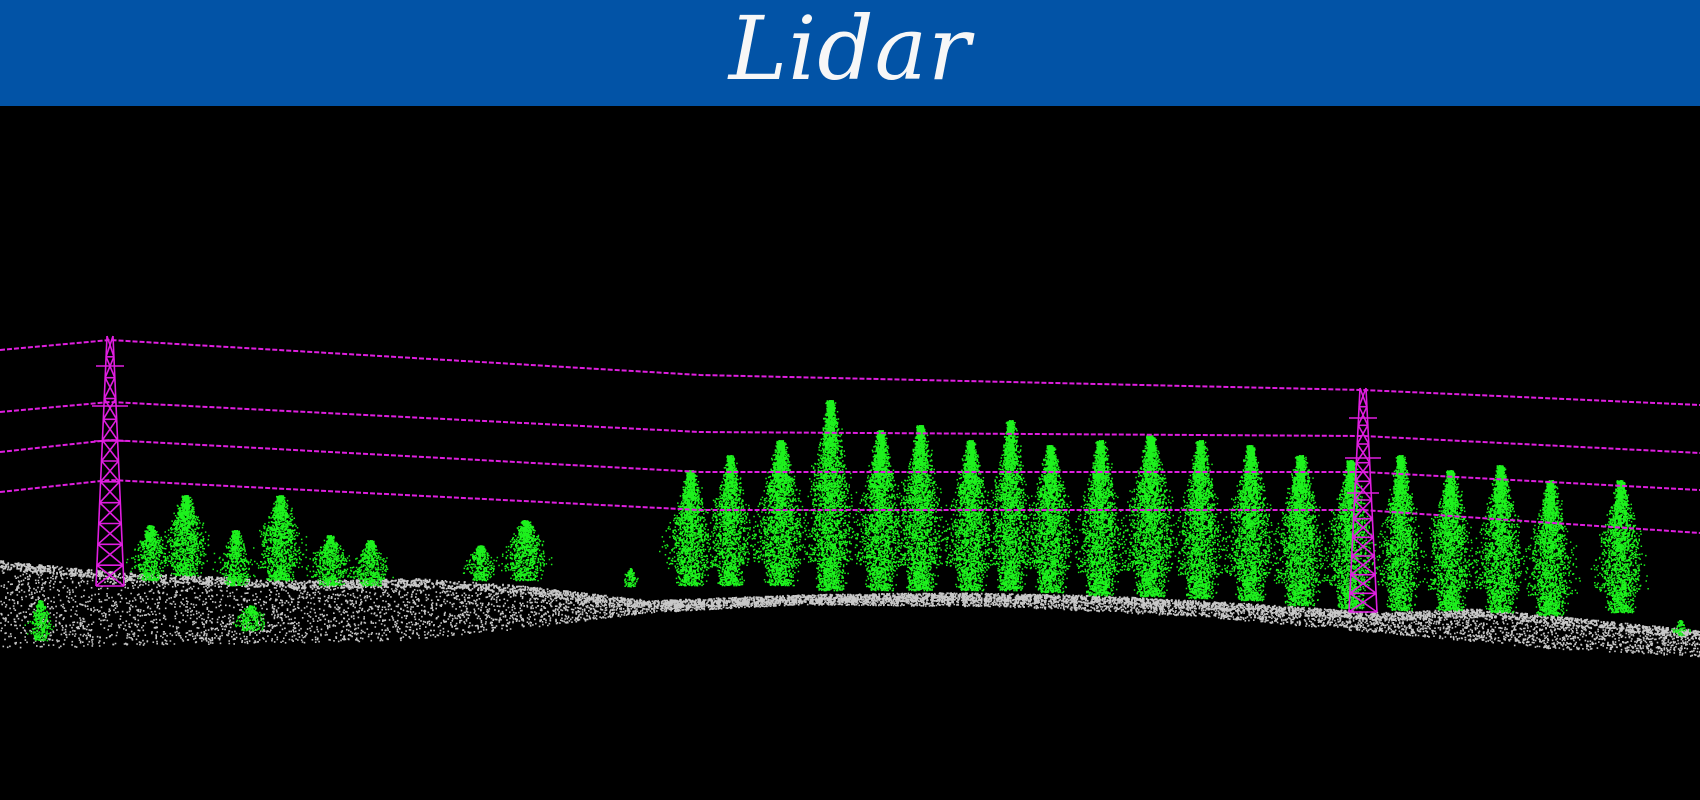 Image resolution: width=1700 pixels, height=800 pixels. I want to click on title-banner: Lidar, so click(850, 53).